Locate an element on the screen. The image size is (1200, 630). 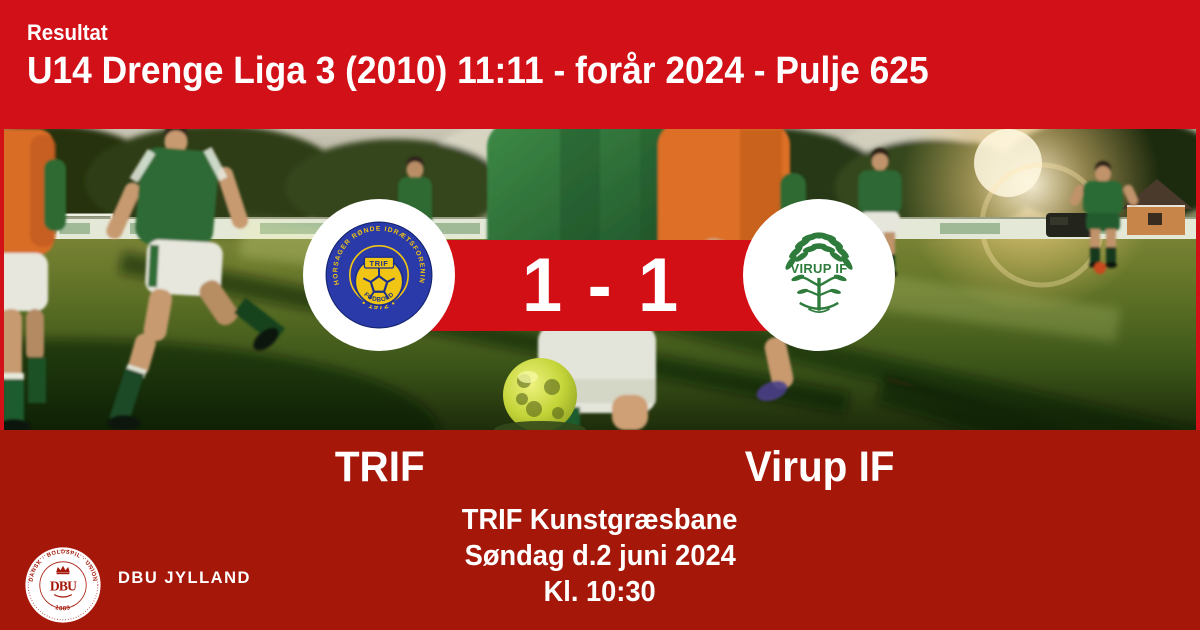
dbu-crest-icon: DANSK · BOLDSPIL · UNION · 1889 · DBU is located at coordinates (63, 585).